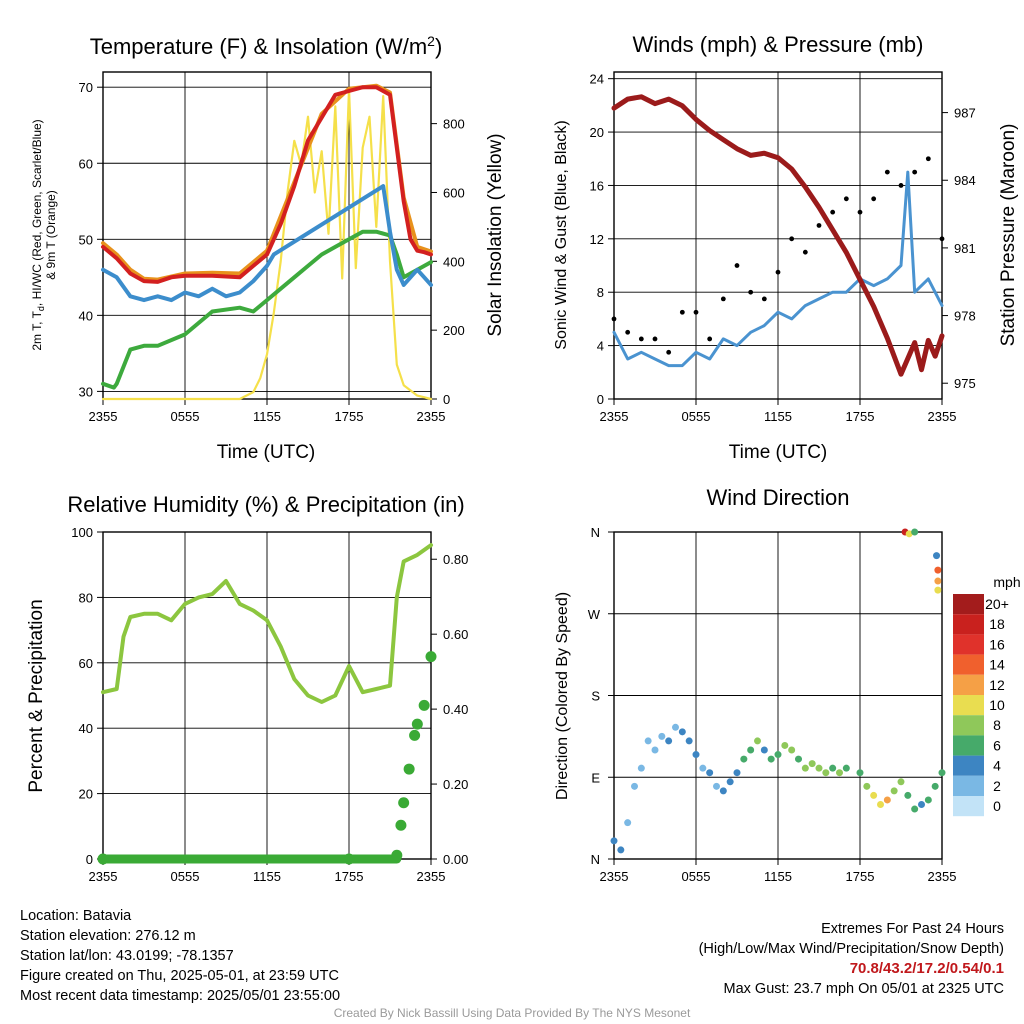 This screenshot has width=1024, height=1024. I want to click on wind-chill-line, so click(267, 243).